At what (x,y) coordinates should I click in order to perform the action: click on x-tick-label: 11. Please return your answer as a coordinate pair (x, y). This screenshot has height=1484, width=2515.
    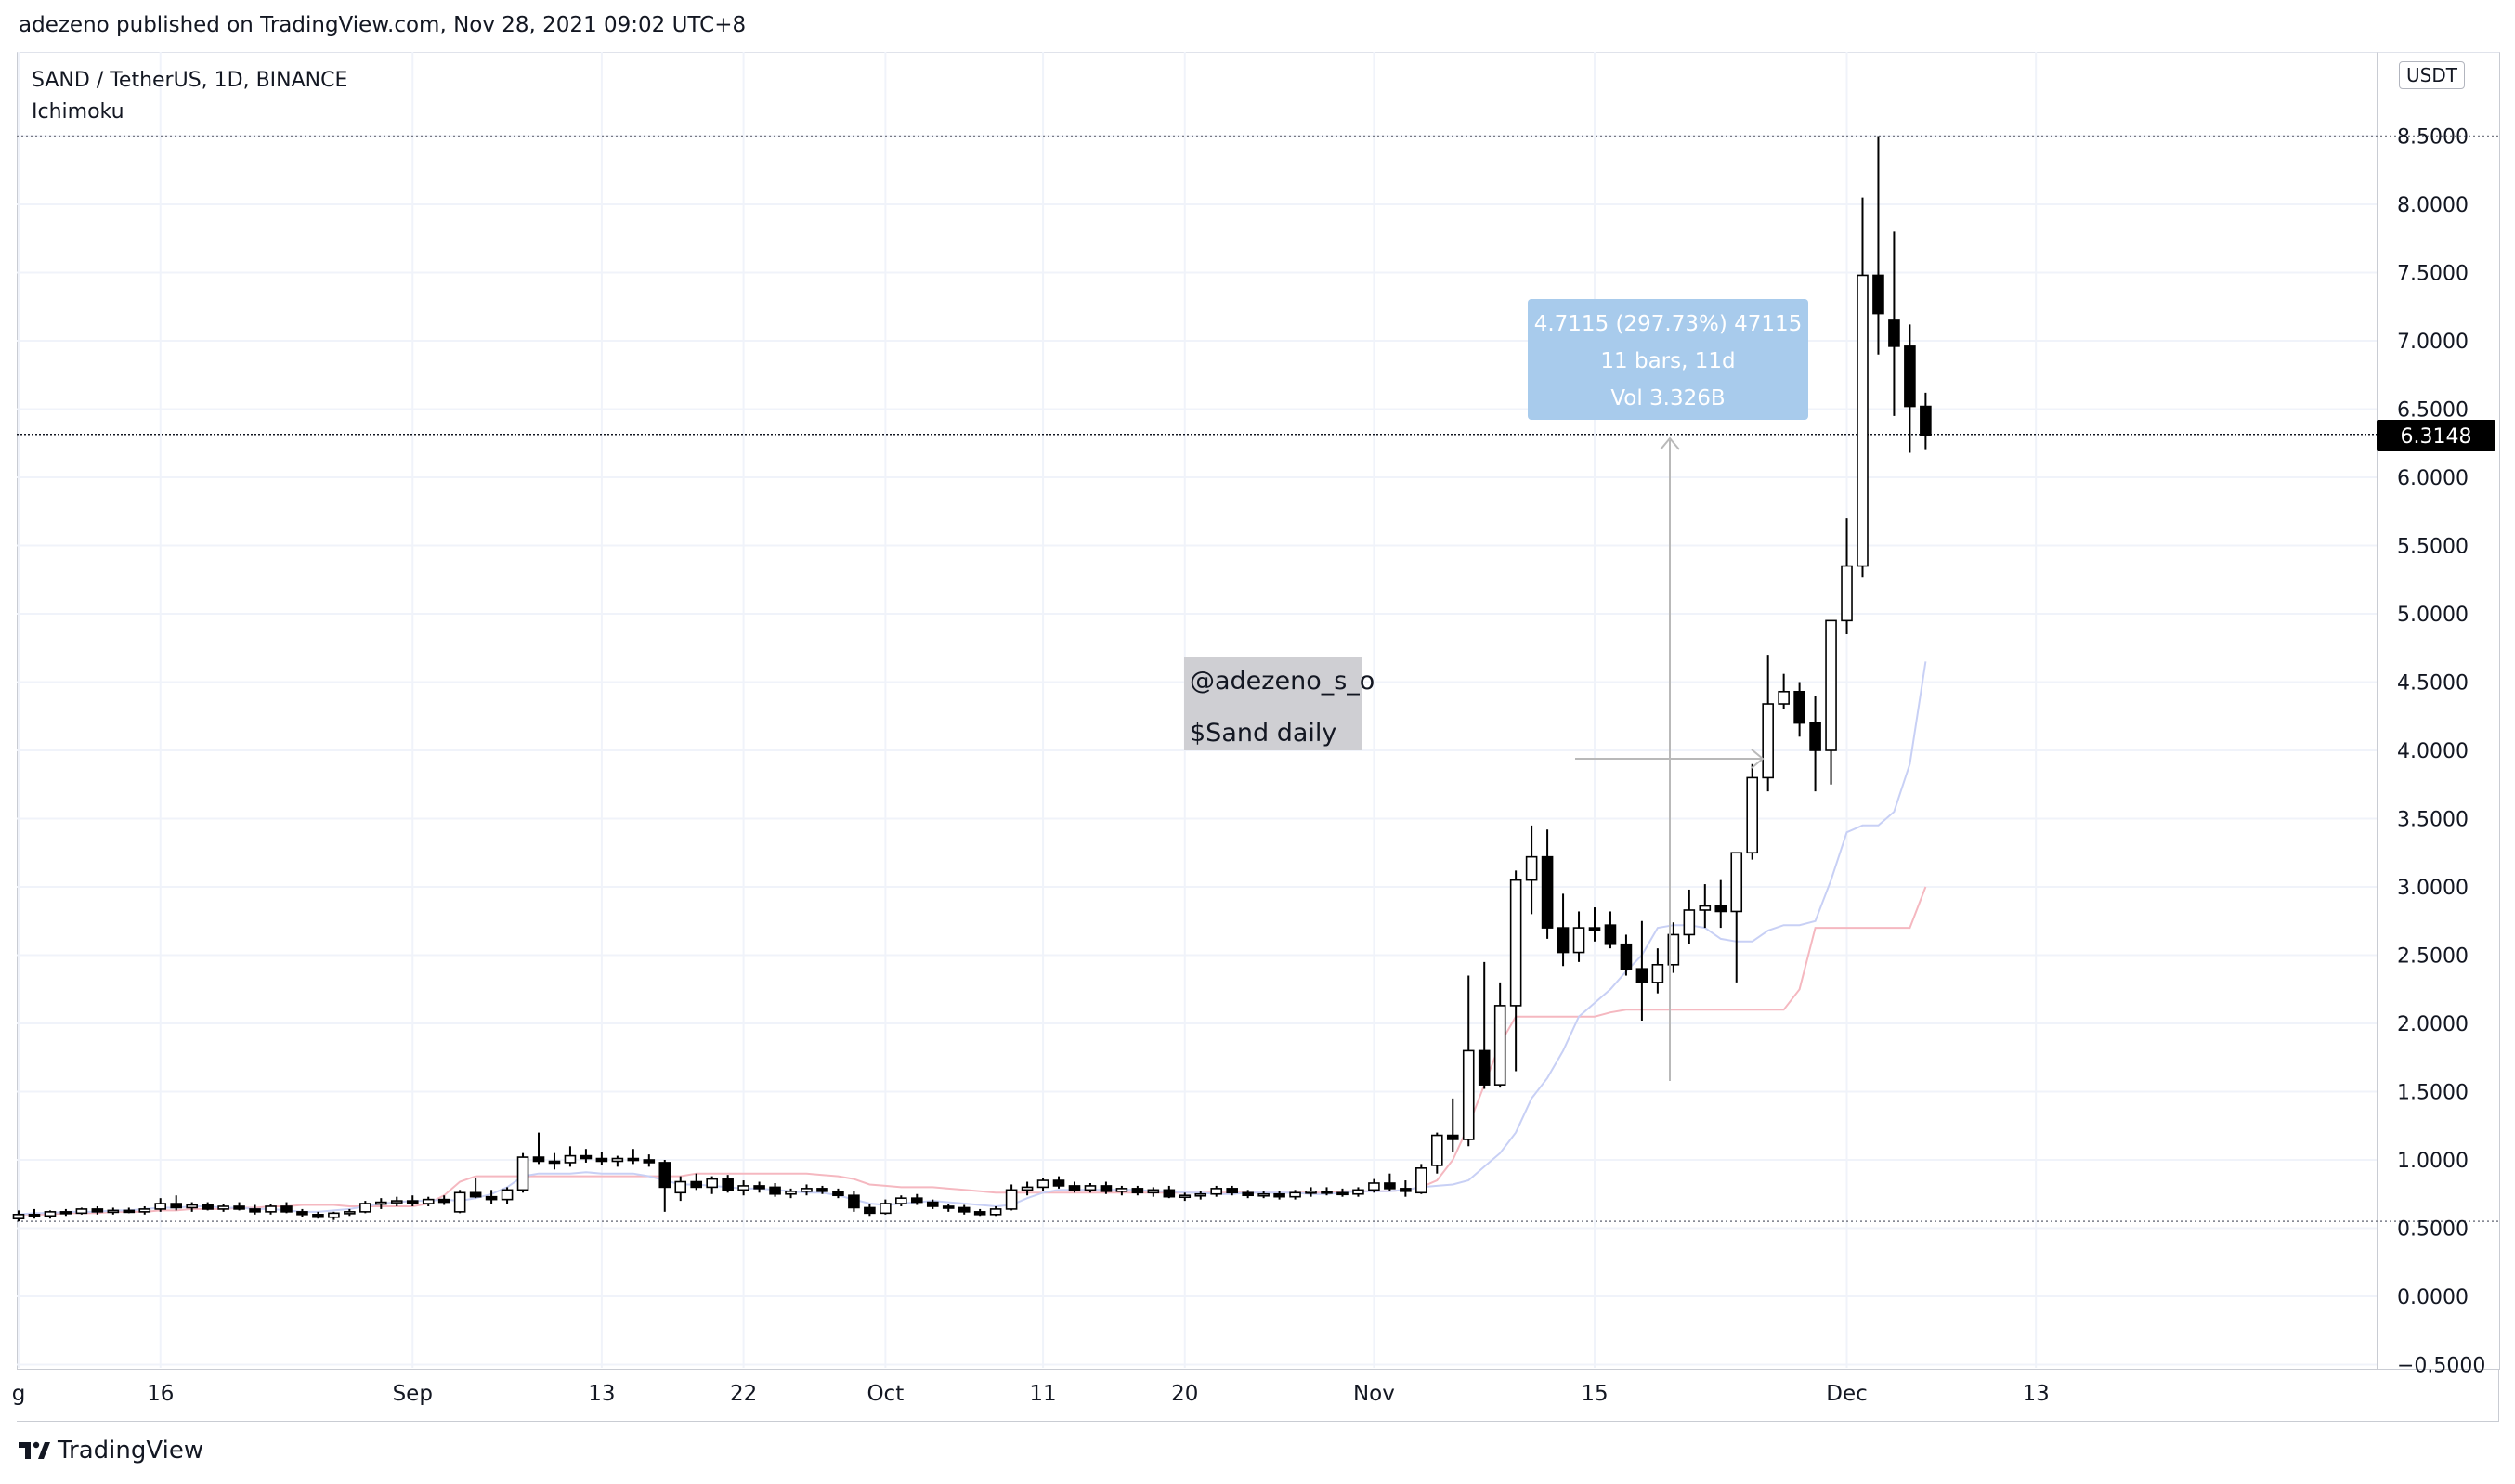
    Looking at the image, I should click on (1042, 1394).